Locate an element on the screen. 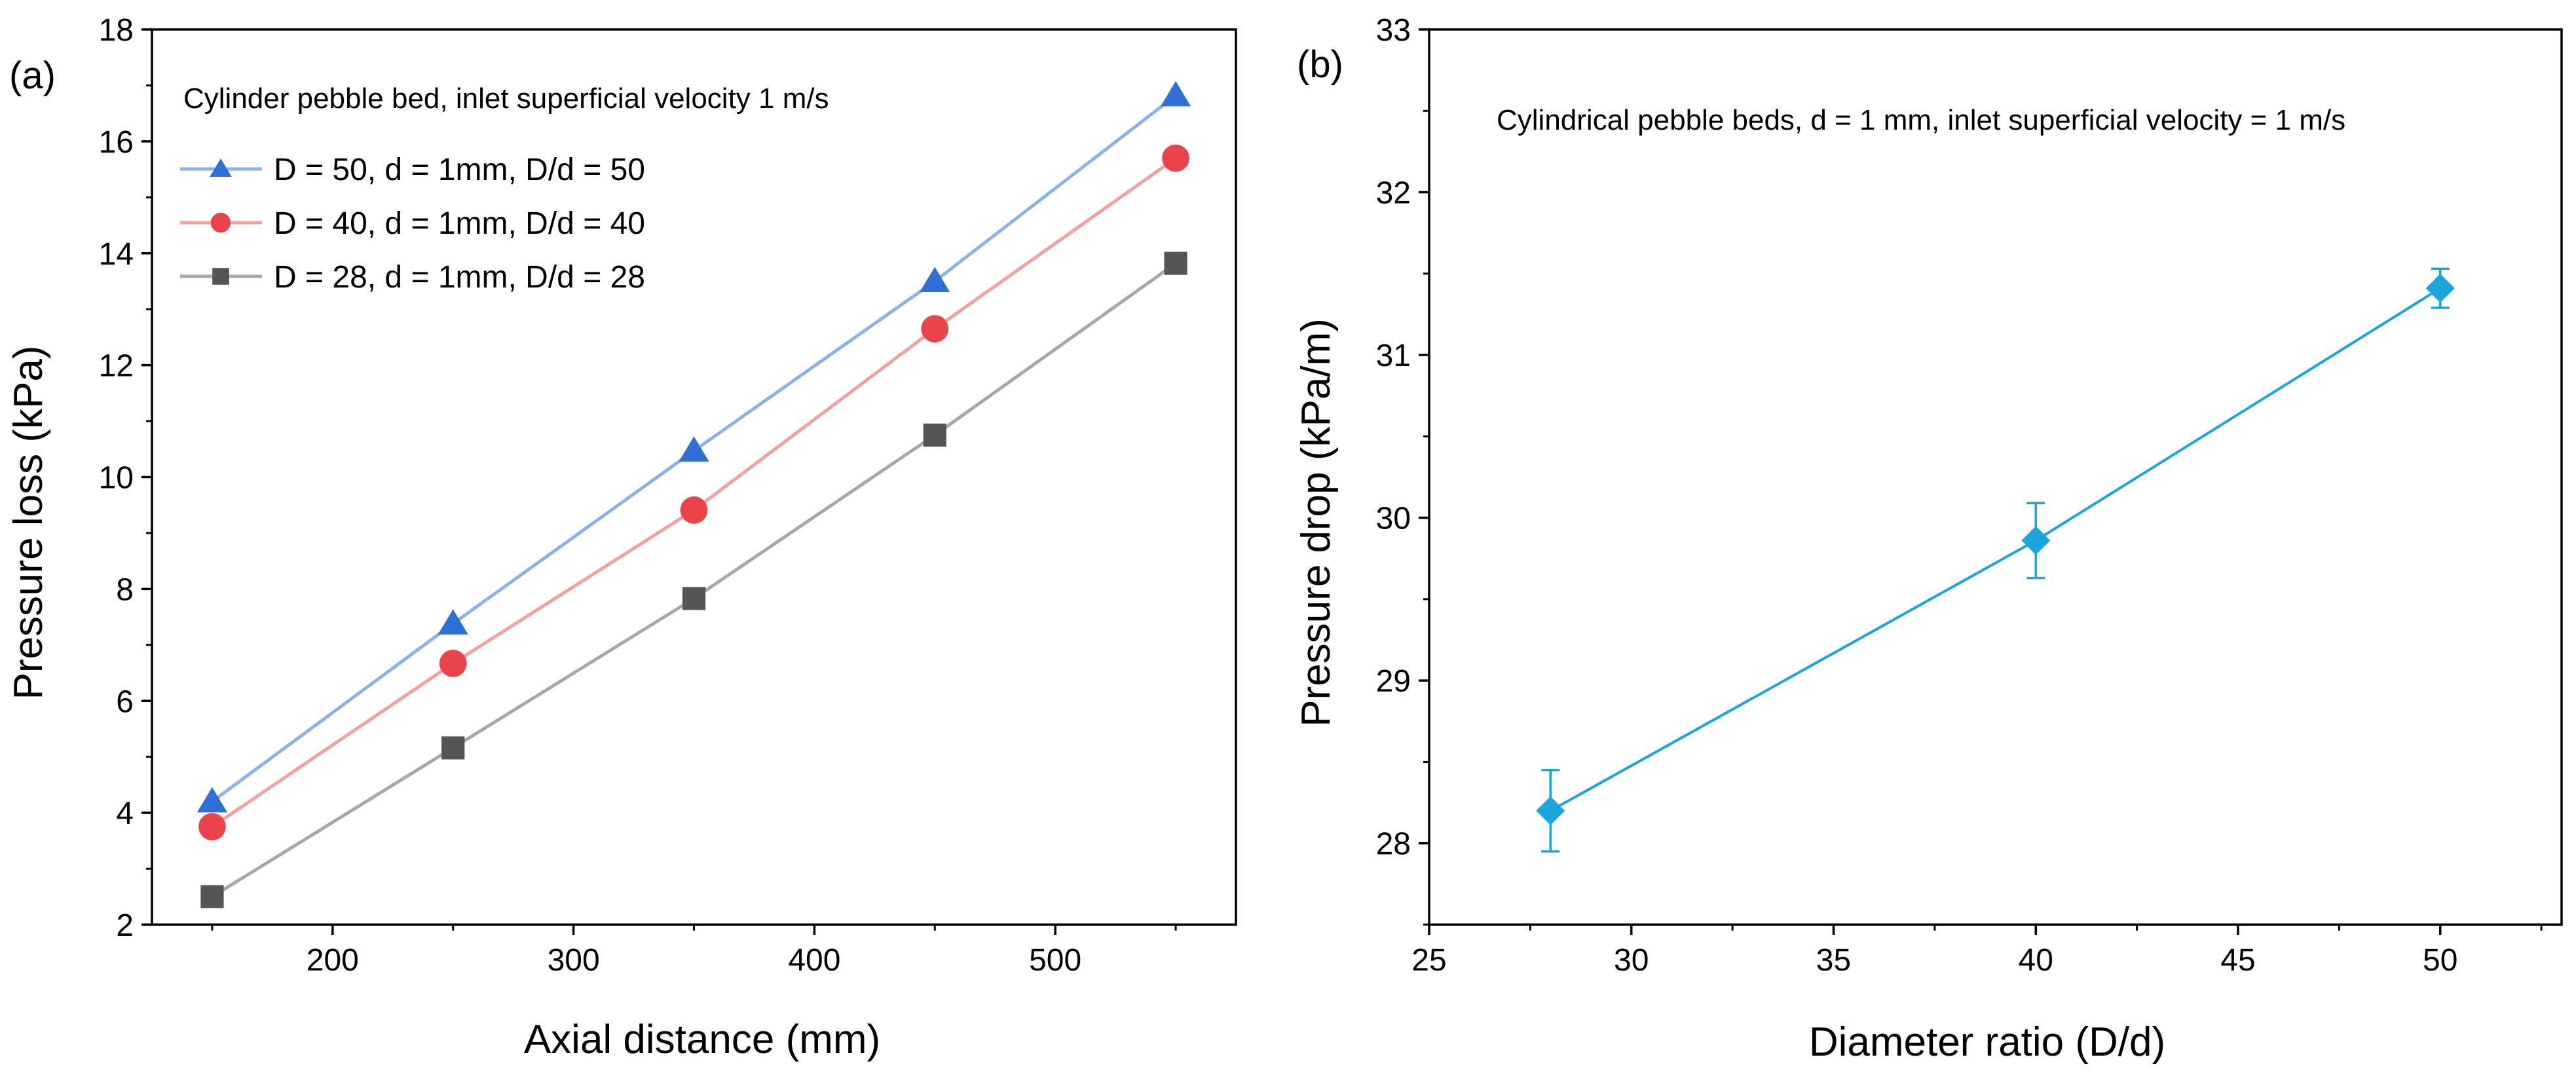 This screenshot has width=2576, height=1072. panel-a-x-tick-label: 400 is located at coordinates (814, 961).